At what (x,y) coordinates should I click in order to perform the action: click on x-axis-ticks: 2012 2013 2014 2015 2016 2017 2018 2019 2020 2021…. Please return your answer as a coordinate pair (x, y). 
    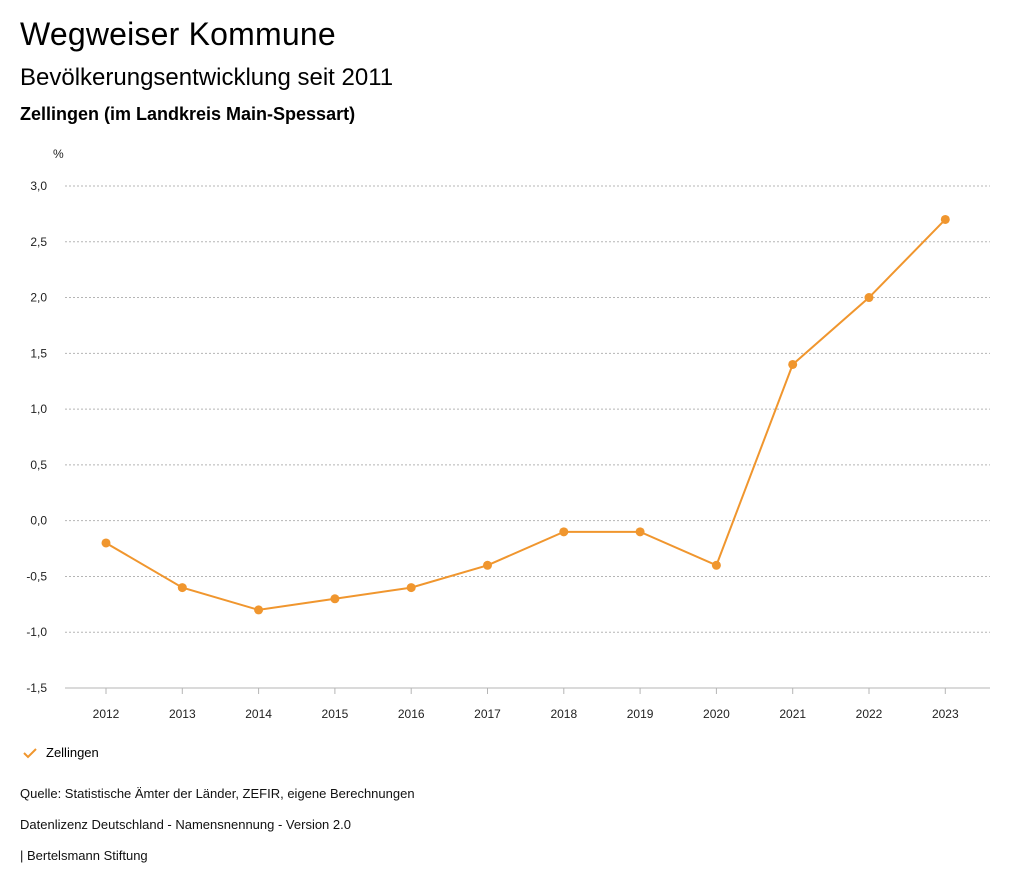
    Looking at the image, I should click on (526, 704).